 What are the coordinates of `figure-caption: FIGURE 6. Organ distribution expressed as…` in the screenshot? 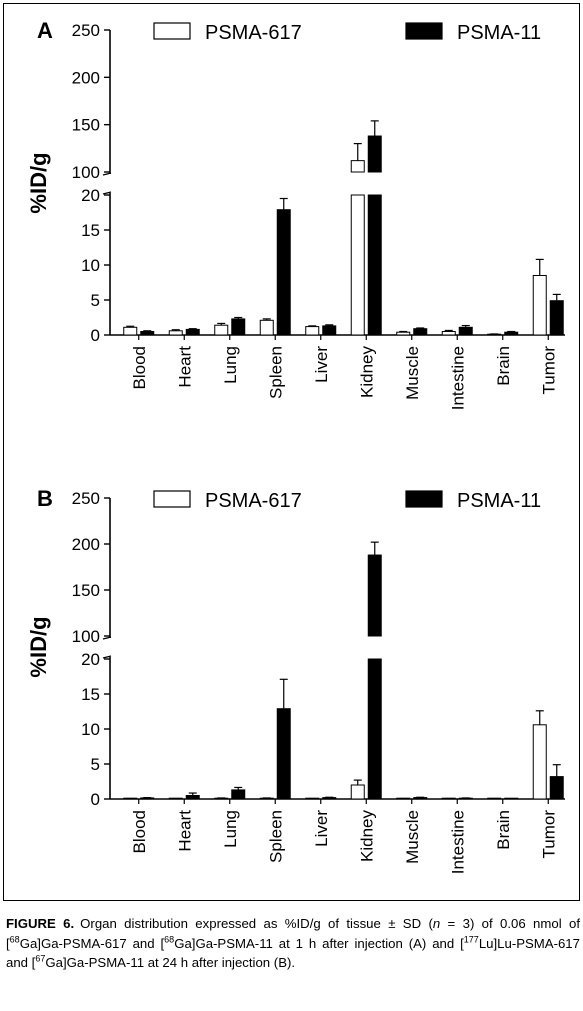 It's located at (293, 943).